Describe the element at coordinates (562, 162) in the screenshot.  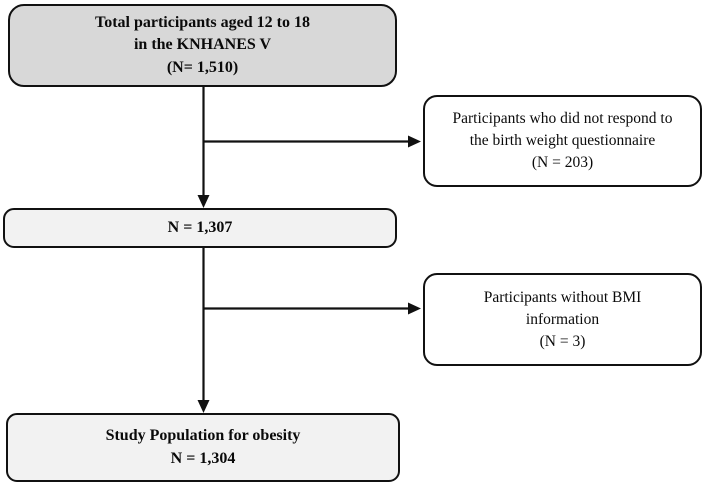
I see `box-text-line: (N = 203)` at that location.